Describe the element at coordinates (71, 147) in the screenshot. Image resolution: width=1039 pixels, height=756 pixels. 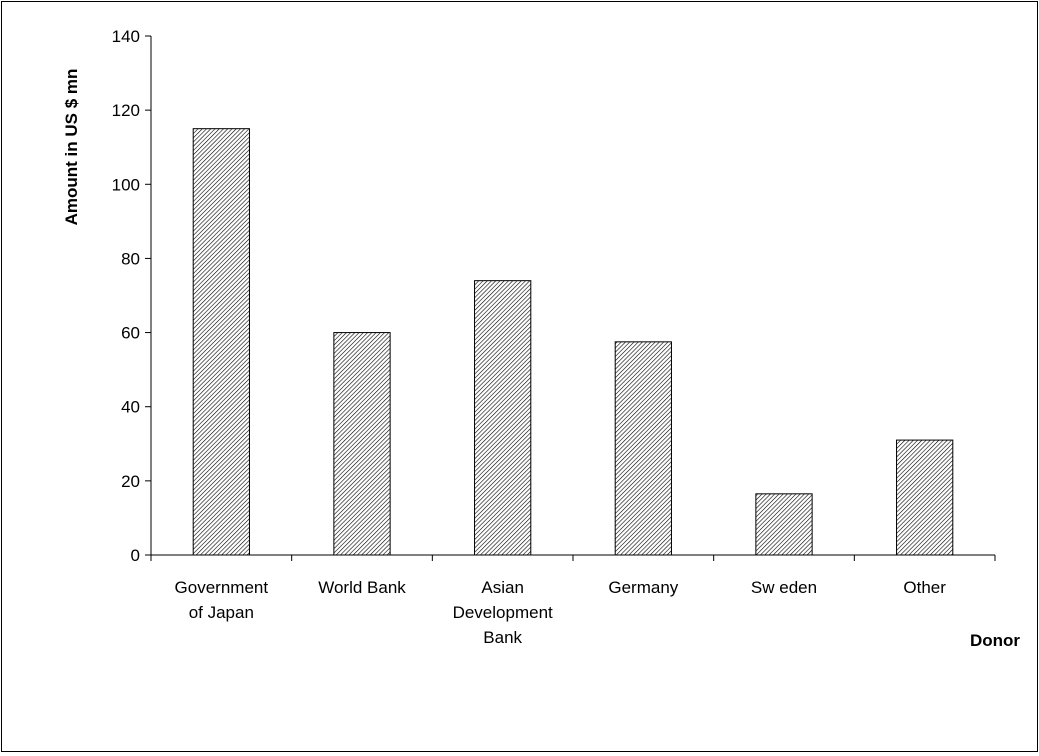
I see `y-axis-title: Amount in US $ mn` at that location.